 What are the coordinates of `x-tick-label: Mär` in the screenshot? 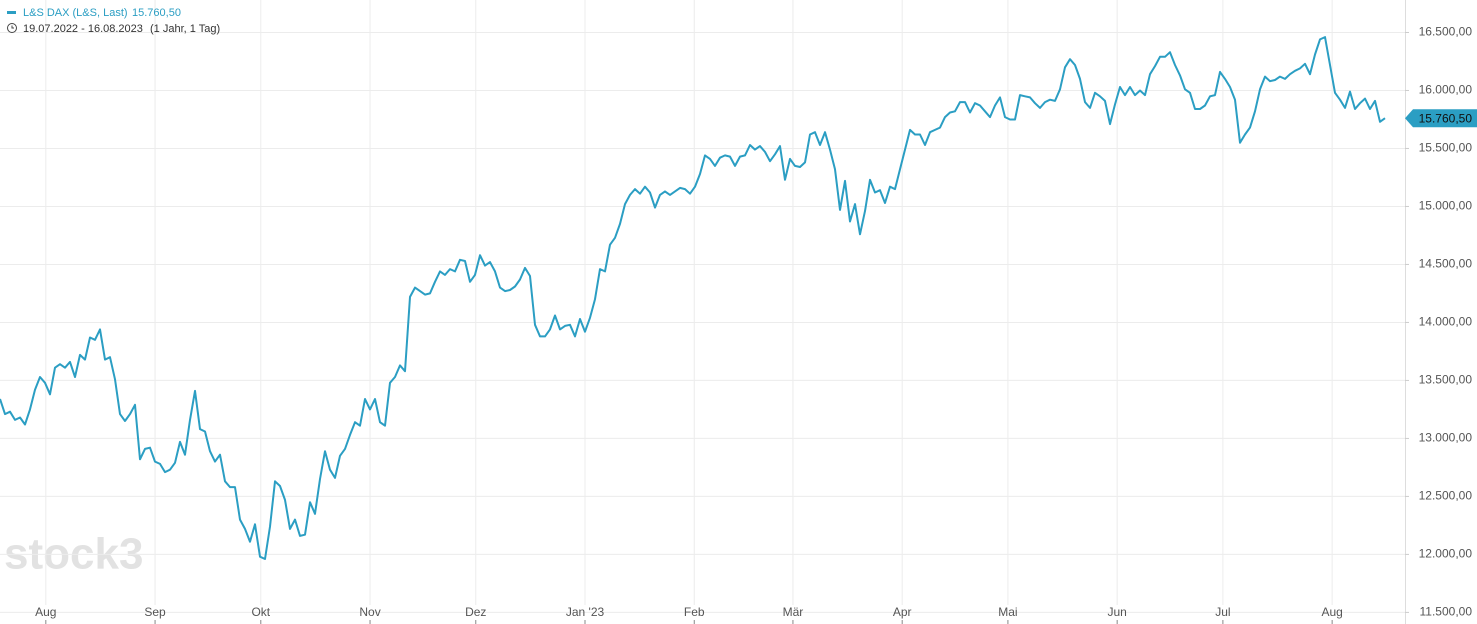 It's located at (793, 612).